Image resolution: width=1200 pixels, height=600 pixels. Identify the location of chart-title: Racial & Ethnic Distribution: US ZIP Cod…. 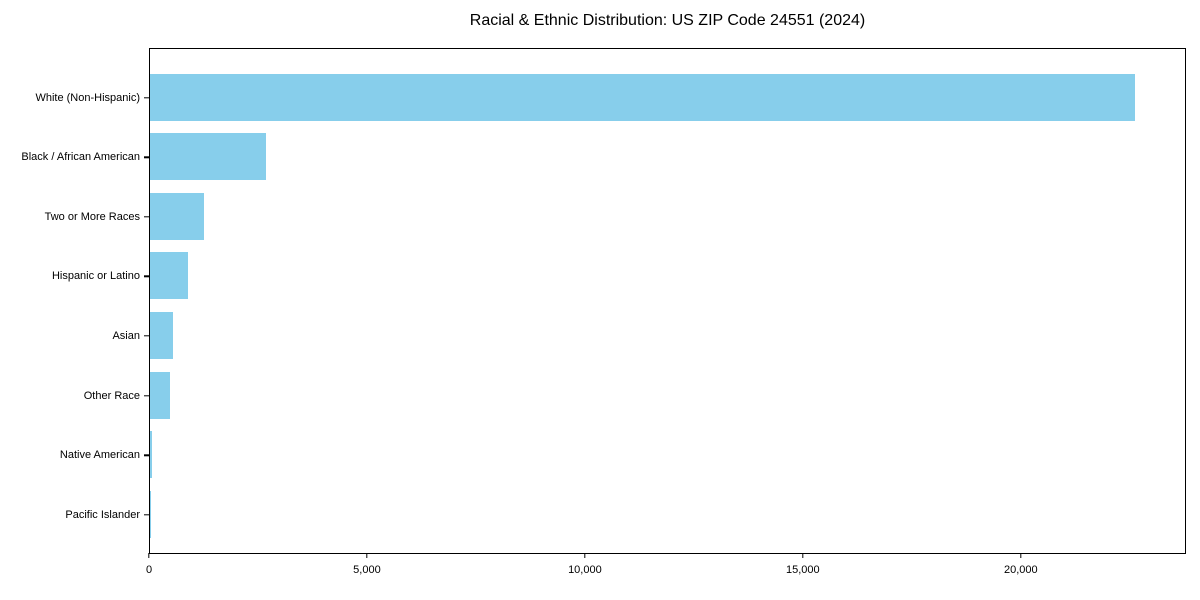
(667, 20).